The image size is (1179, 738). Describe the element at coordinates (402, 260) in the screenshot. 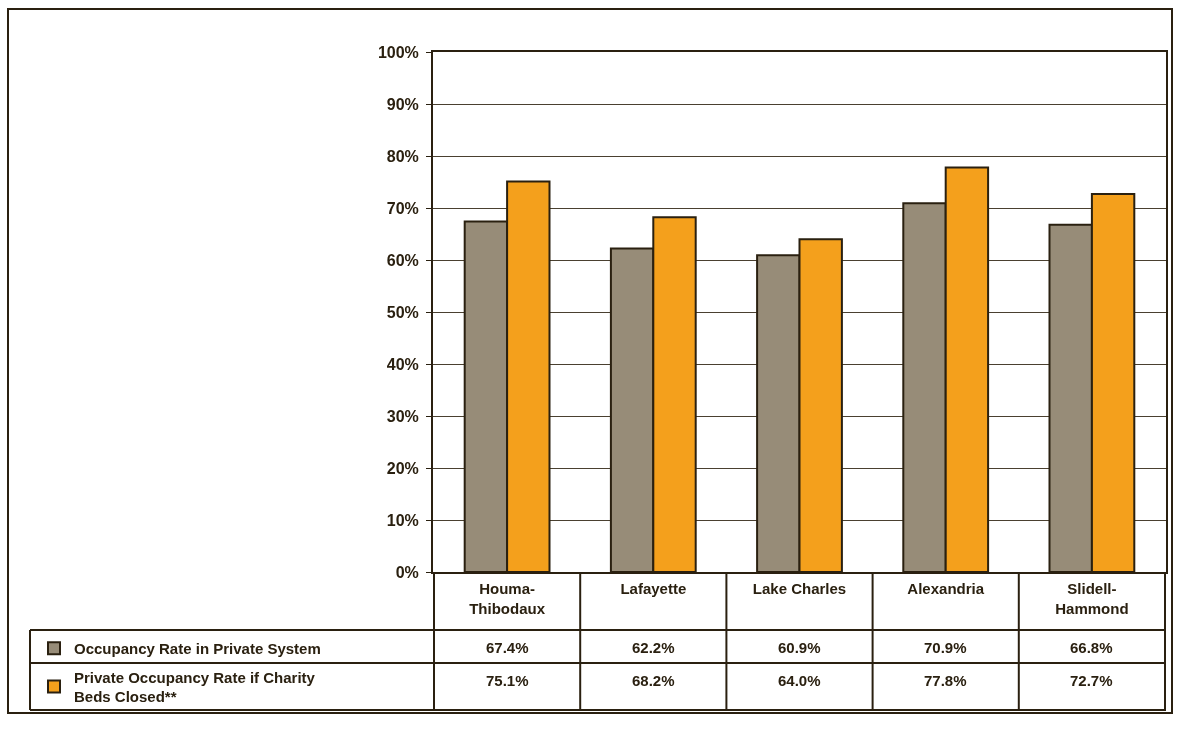

I see `y-tick-label: 60%` at that location.